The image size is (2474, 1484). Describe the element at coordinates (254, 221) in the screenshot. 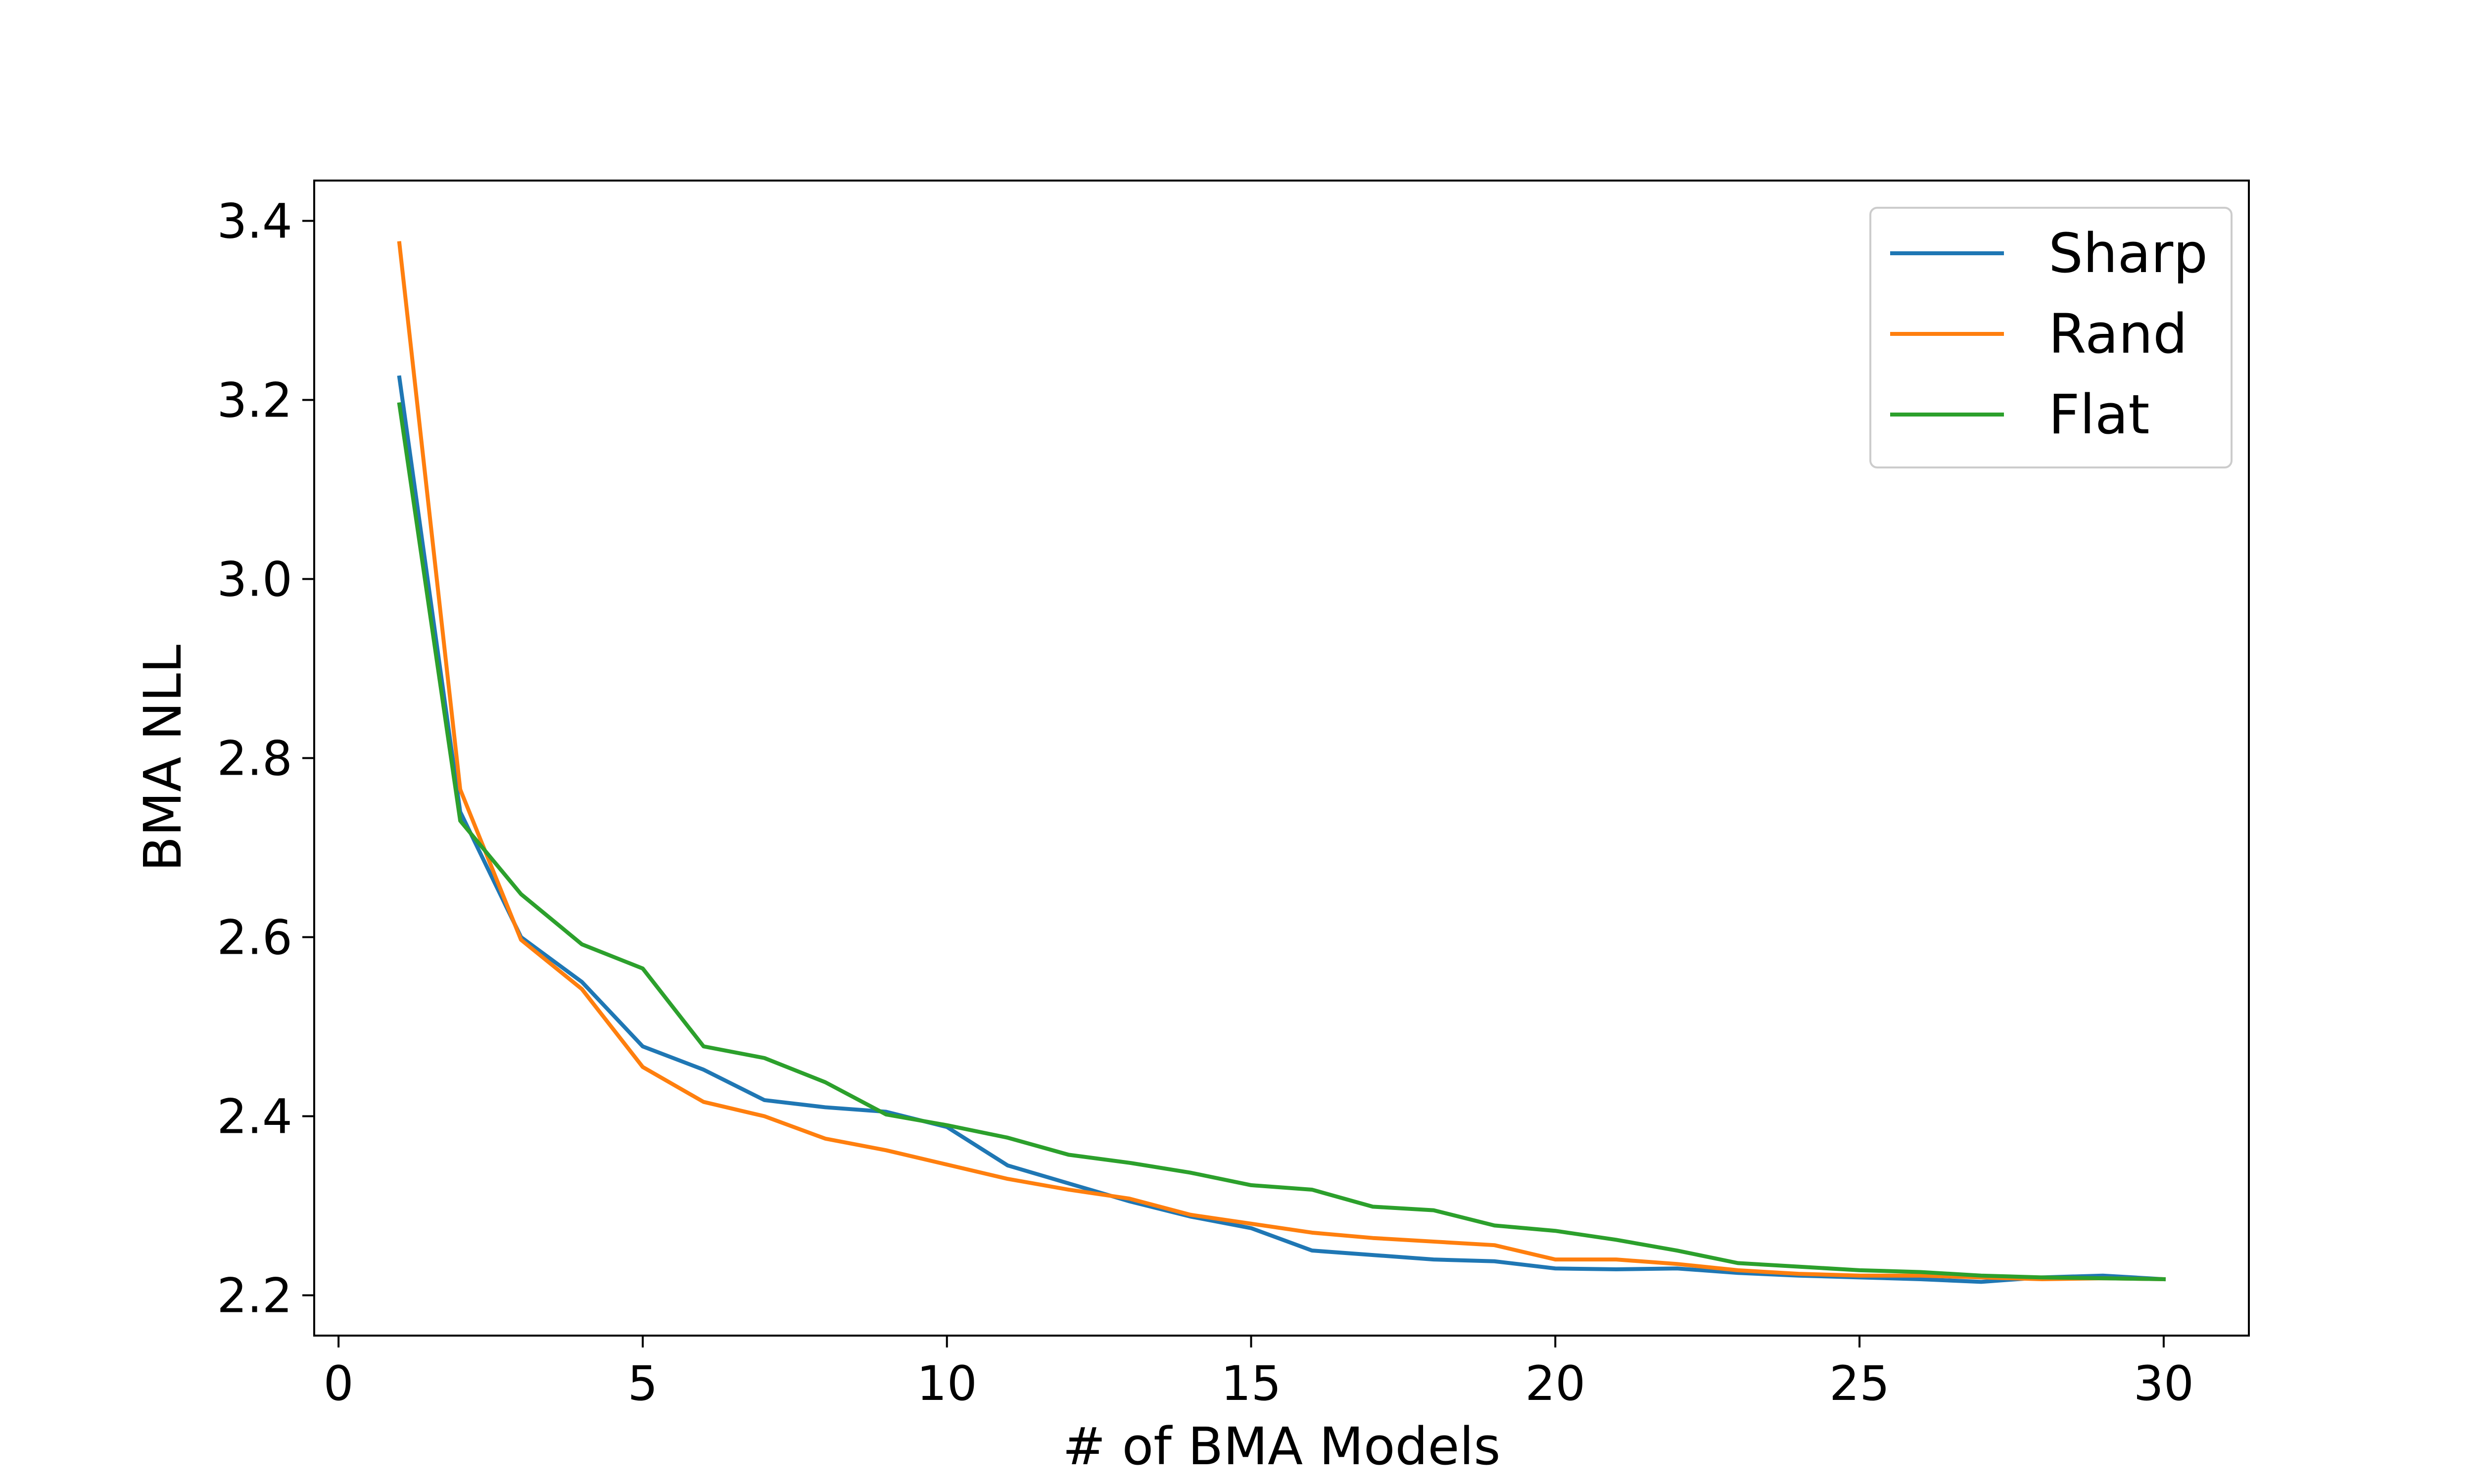

I see `y-tick-label: 3.4` at that location.